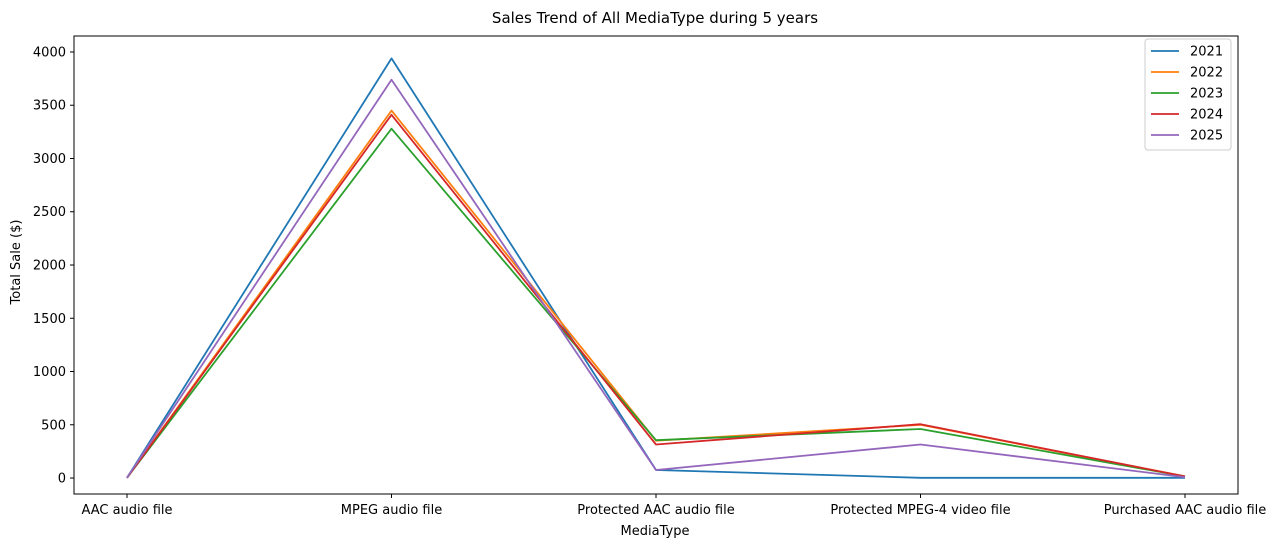 Image resolution: width=1280 pixels, height=547 pixels. I want to click on y-axis-label: Total Sale ($), so click(16, 263).